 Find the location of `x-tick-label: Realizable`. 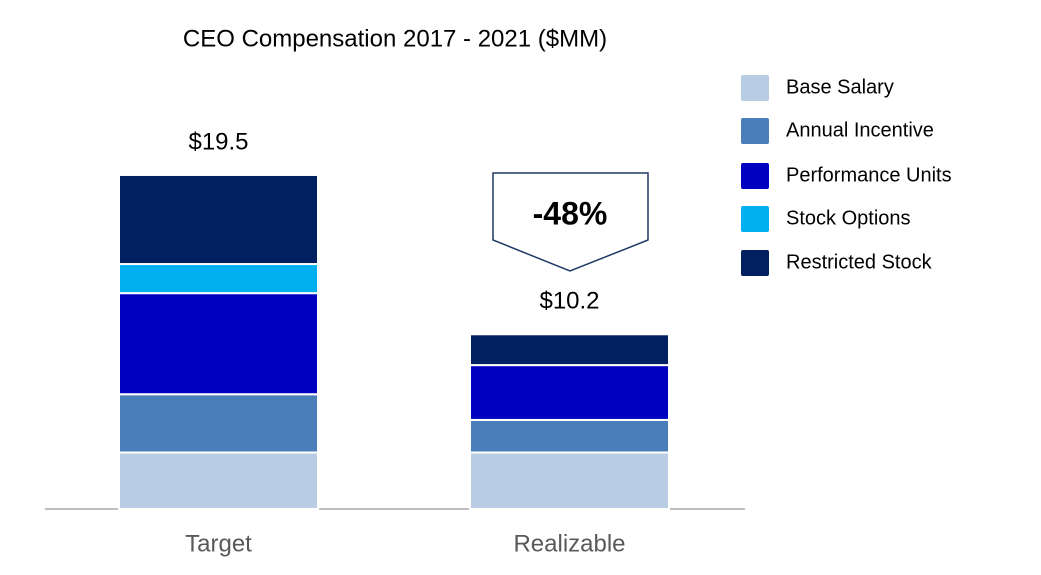

x-tick-label: Realizable is located at coordinates (569, 543).